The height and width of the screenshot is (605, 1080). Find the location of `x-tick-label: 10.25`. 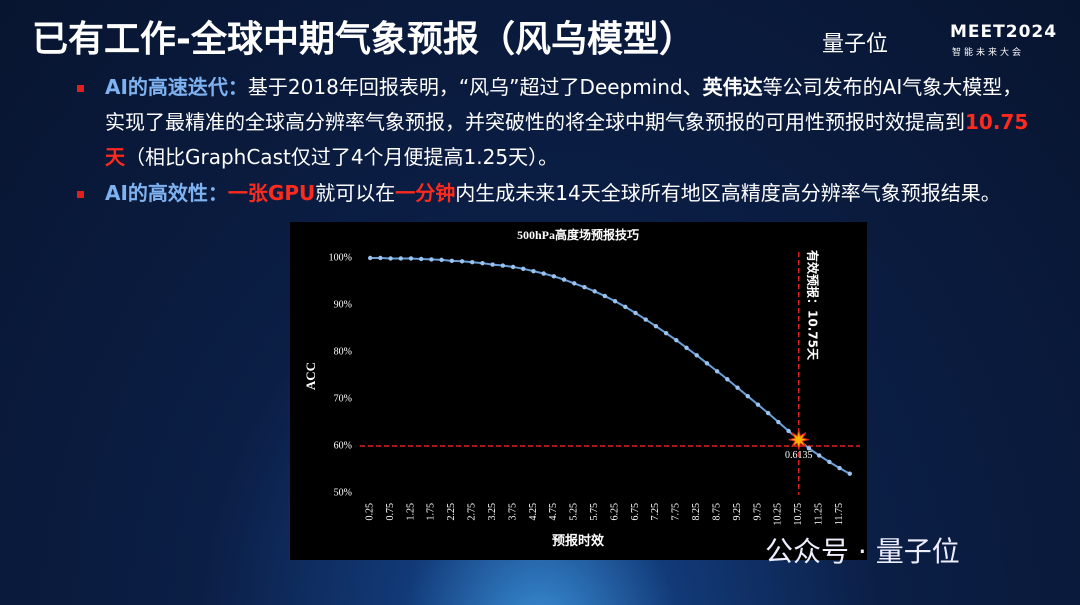

x-tick-label: 10.25 is located at coordinates (778, 514).